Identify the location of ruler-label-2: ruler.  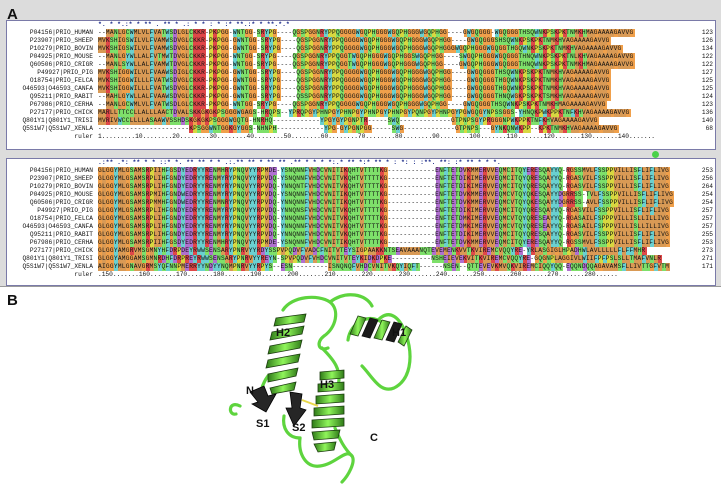
(83, 274).